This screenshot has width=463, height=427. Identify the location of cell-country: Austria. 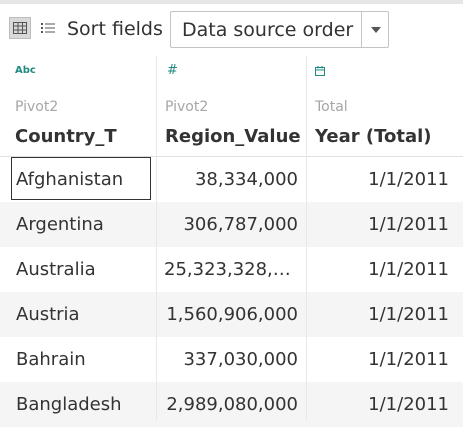
(48, 314).